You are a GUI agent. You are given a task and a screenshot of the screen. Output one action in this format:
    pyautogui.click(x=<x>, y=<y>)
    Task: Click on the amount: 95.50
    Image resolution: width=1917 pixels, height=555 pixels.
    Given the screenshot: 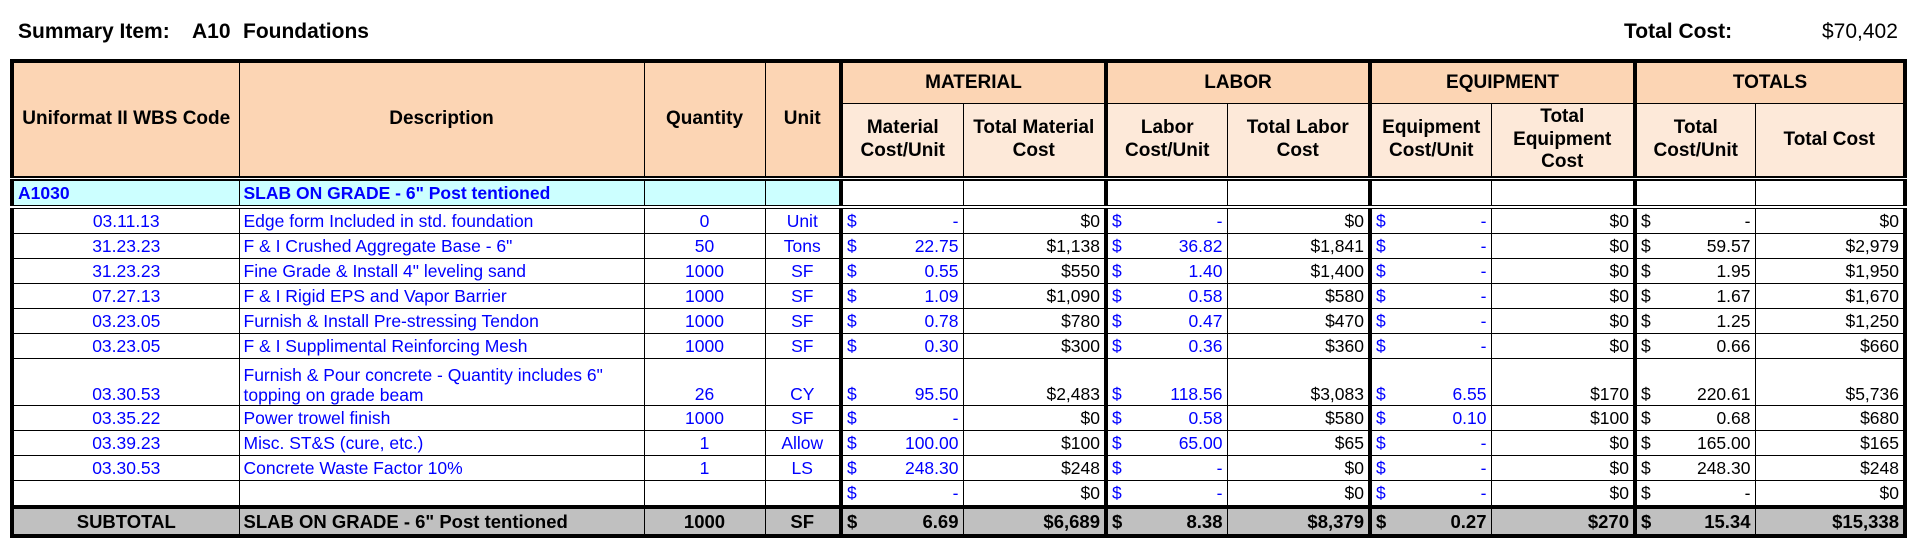 What is the action you would take?
    pyautogui.click(x=936, y=394)
    